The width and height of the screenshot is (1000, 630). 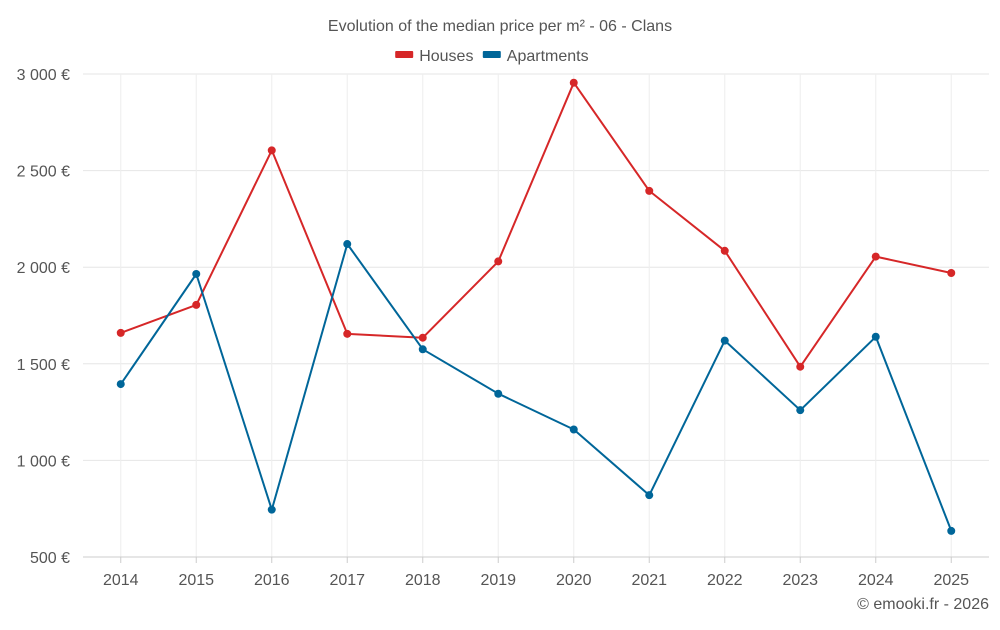 I want to click on data-point-houses-2022, so click(x=724, y=250).